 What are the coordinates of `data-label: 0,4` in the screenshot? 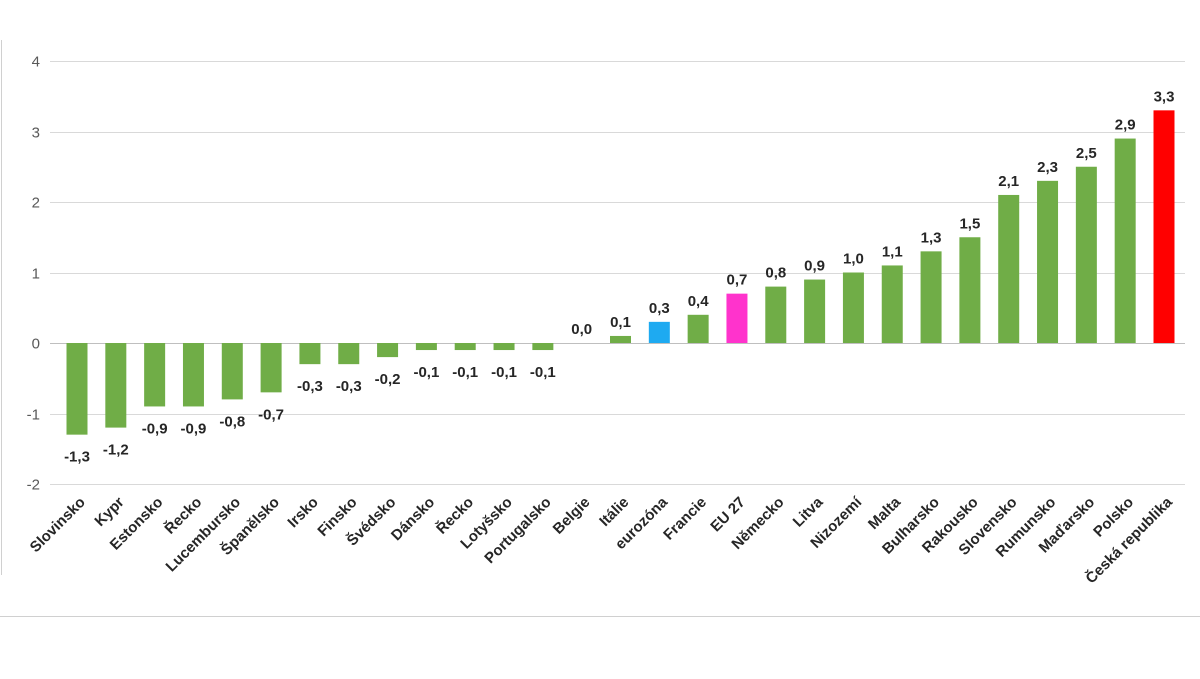 It's located at (699, 301).